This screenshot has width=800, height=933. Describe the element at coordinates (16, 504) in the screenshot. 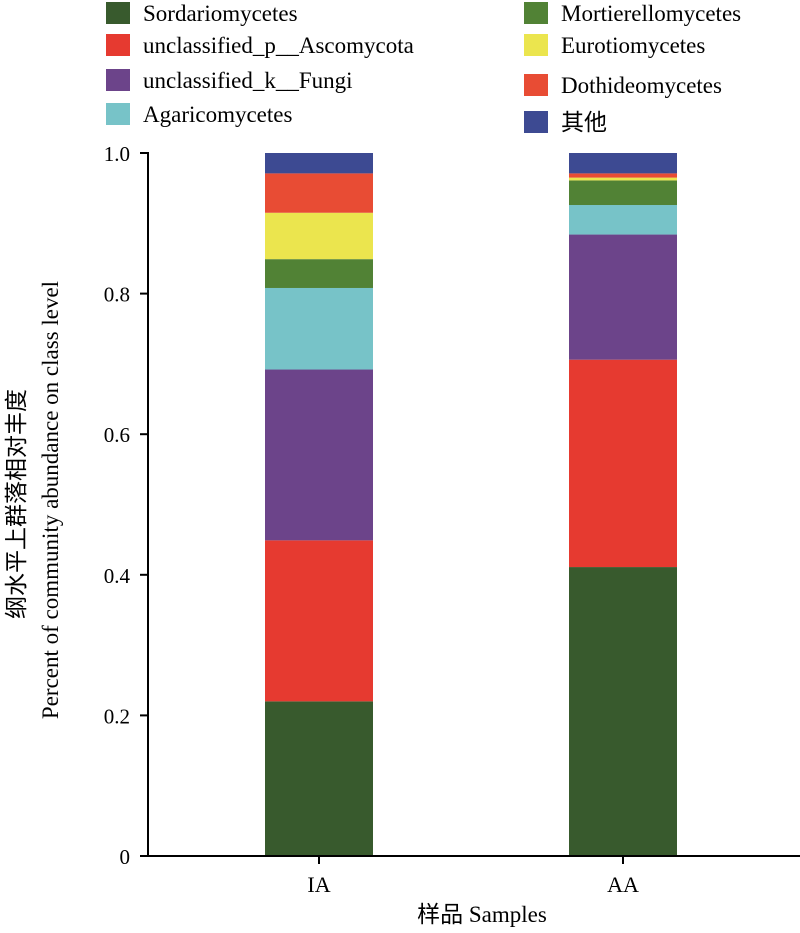

I see `y-axis-title-cn: 纲水平上群落相对丰度` at that location.